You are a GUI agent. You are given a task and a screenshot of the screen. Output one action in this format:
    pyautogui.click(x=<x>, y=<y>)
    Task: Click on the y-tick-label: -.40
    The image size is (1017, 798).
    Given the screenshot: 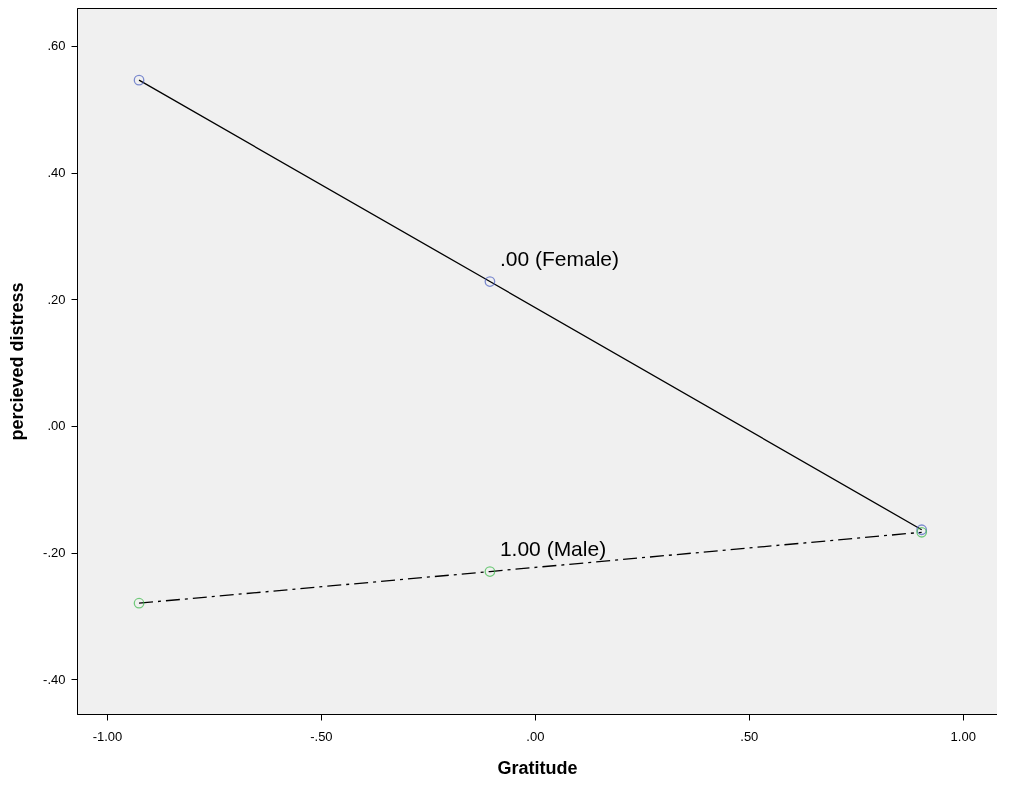 What is the action you would take?
    pyautogui.click(x=54, y=679)
    